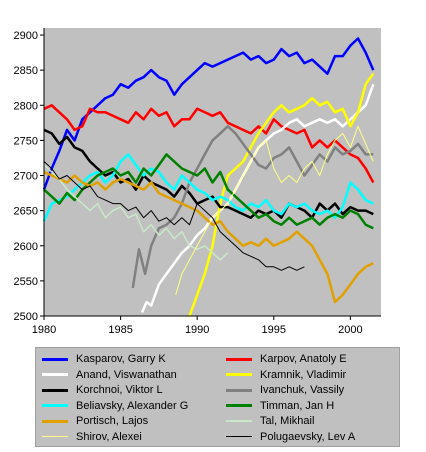 The height and width of the screenshot is (452, 426). Describe the element at coordinates (120, 330) in the screenshot. I see `x-tick-label: 1985` at that location.